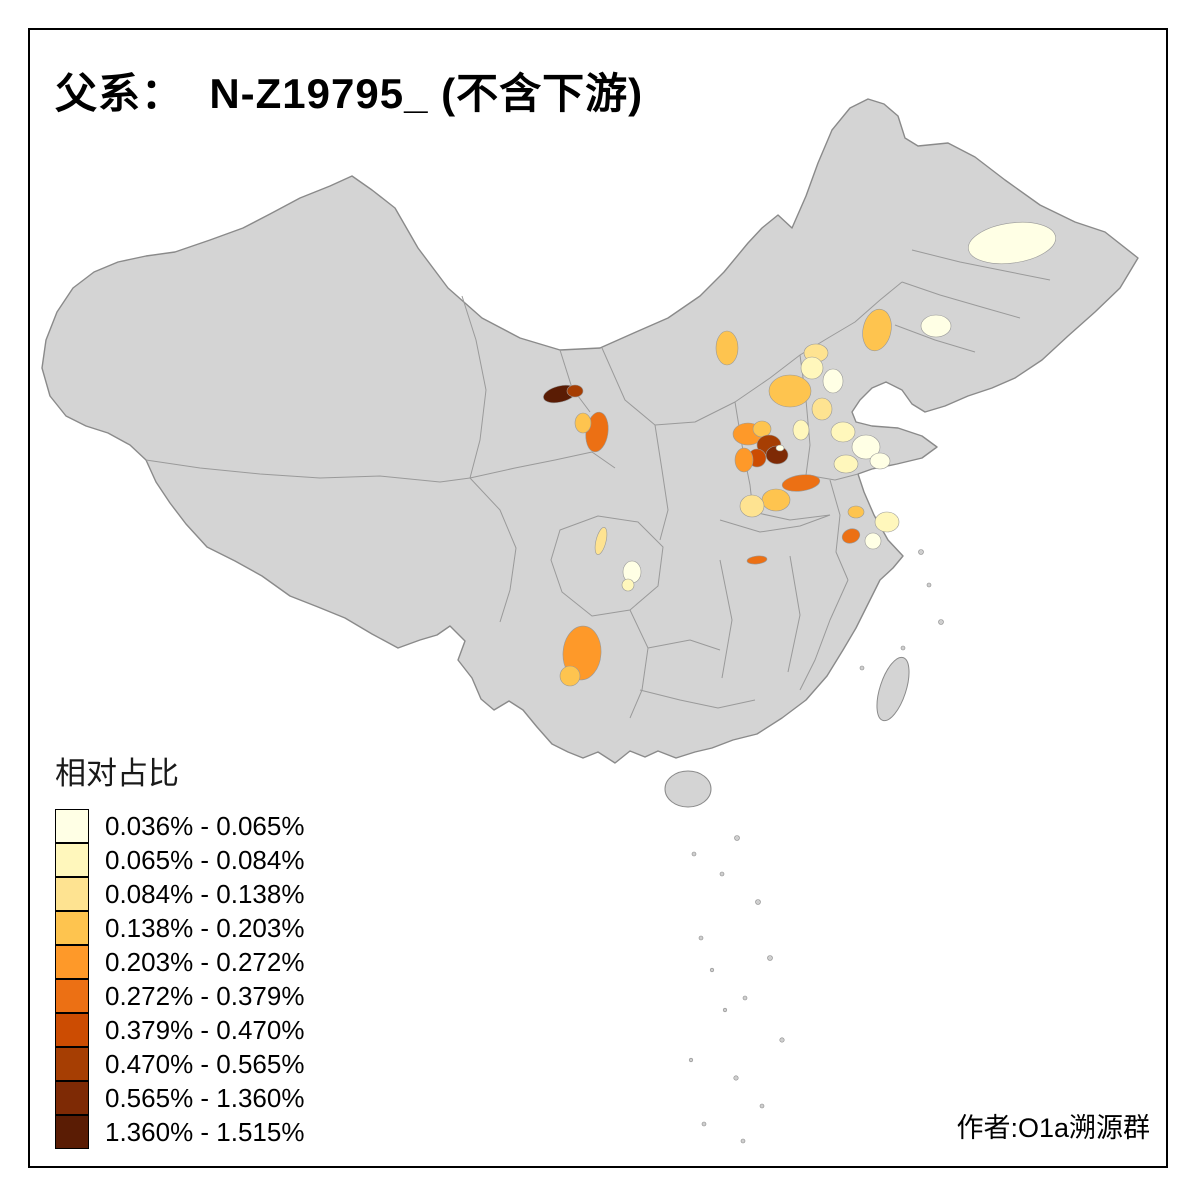  Describe the element at coordinates (780, 448) in the screenshot. I see `map-region-weihe-white-dot` at that location.